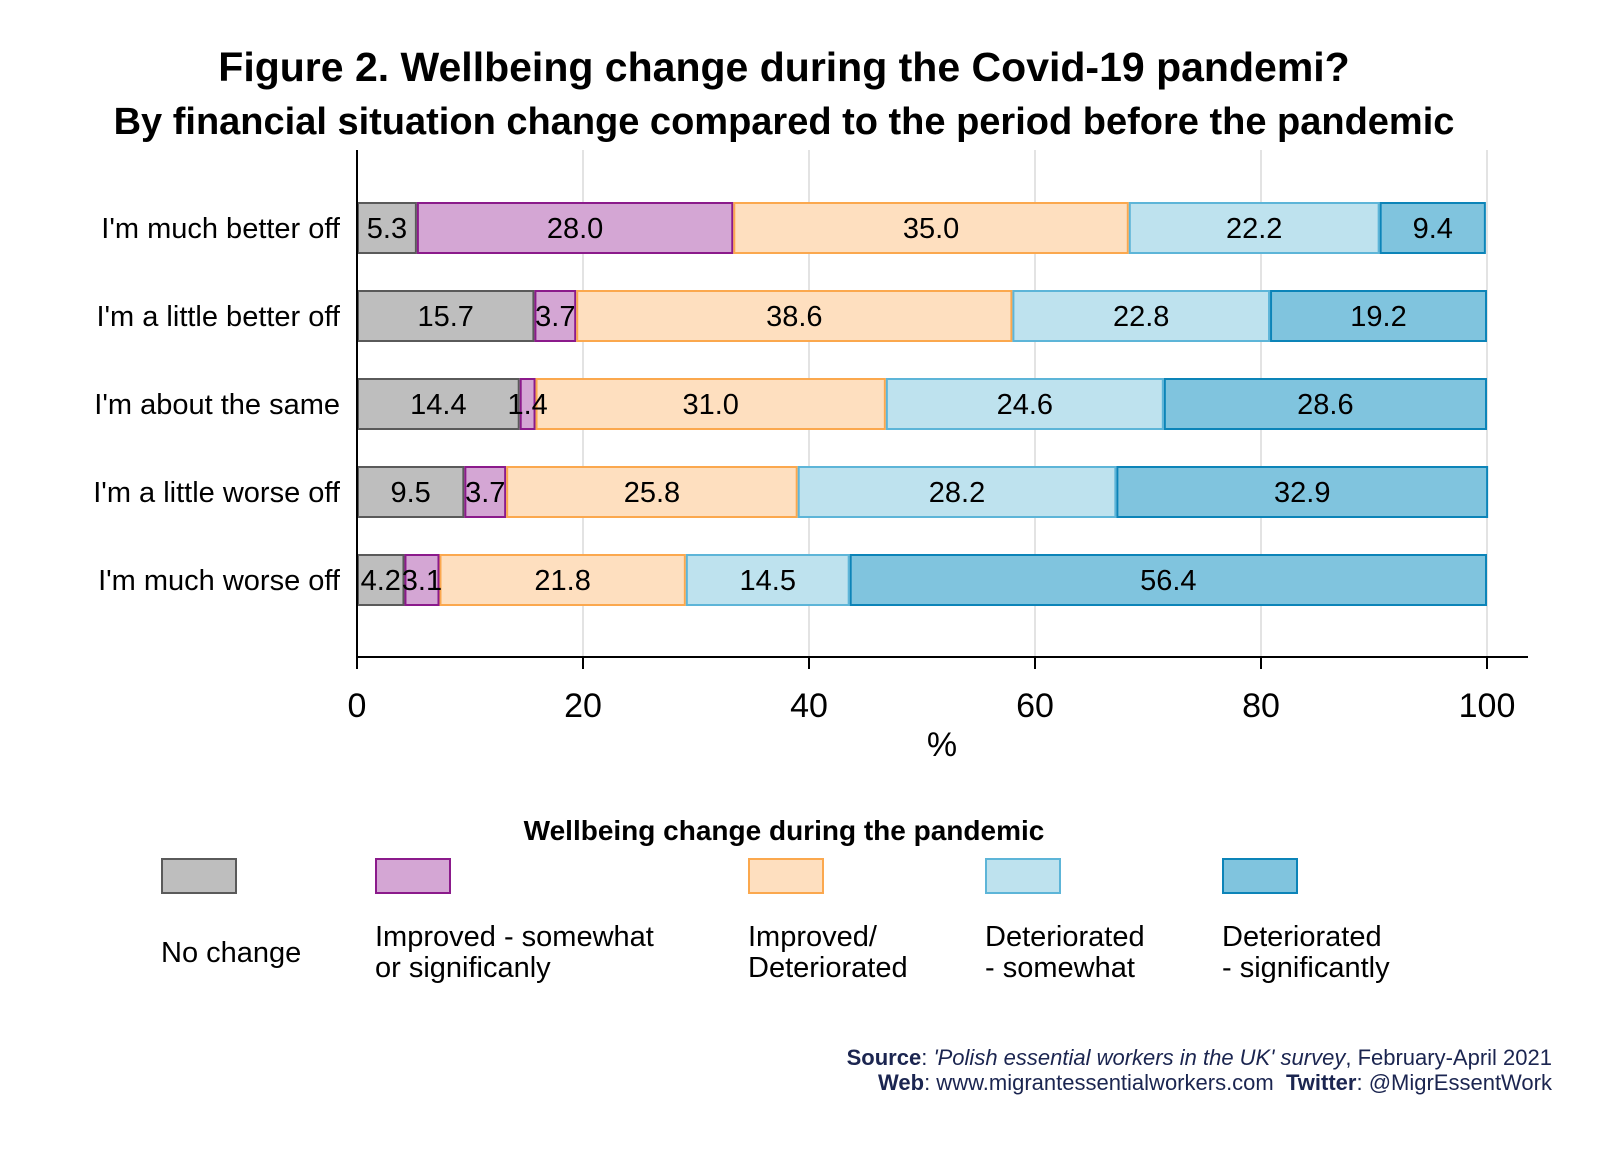 This screenshot has width=1600, height=1164. Describe the element at coordinates (514, 952) in the screenshot. I see `legend-label: Improved - somewhat or significanly` at that location.